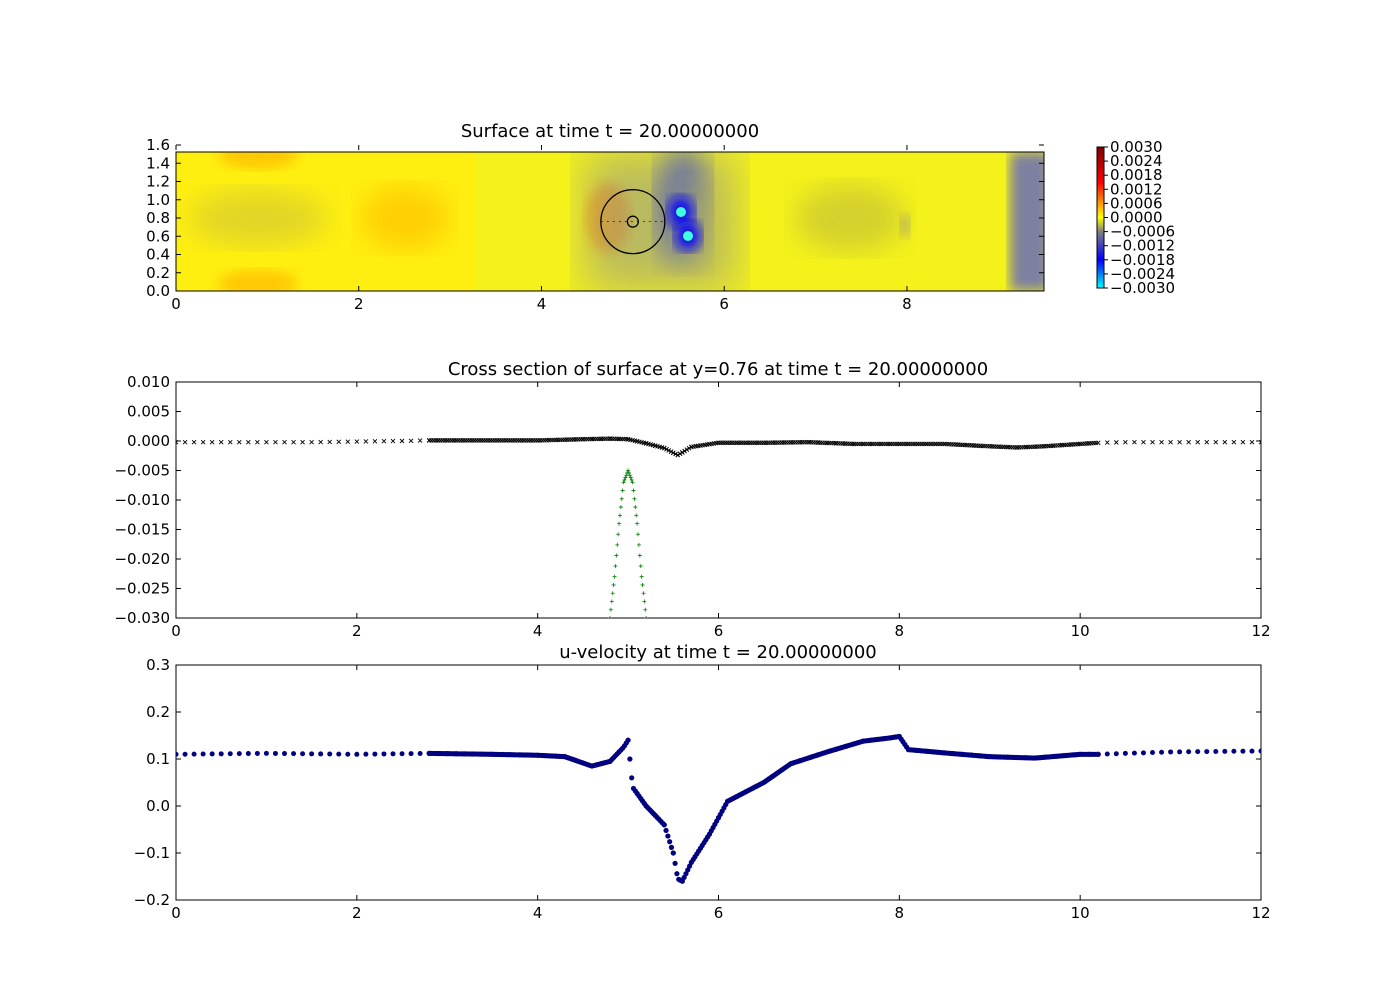 Image resolution: width=1400 pixels, height=1000 pixels. I want to click on y-tick-label: 1.2, so click(158, 182).